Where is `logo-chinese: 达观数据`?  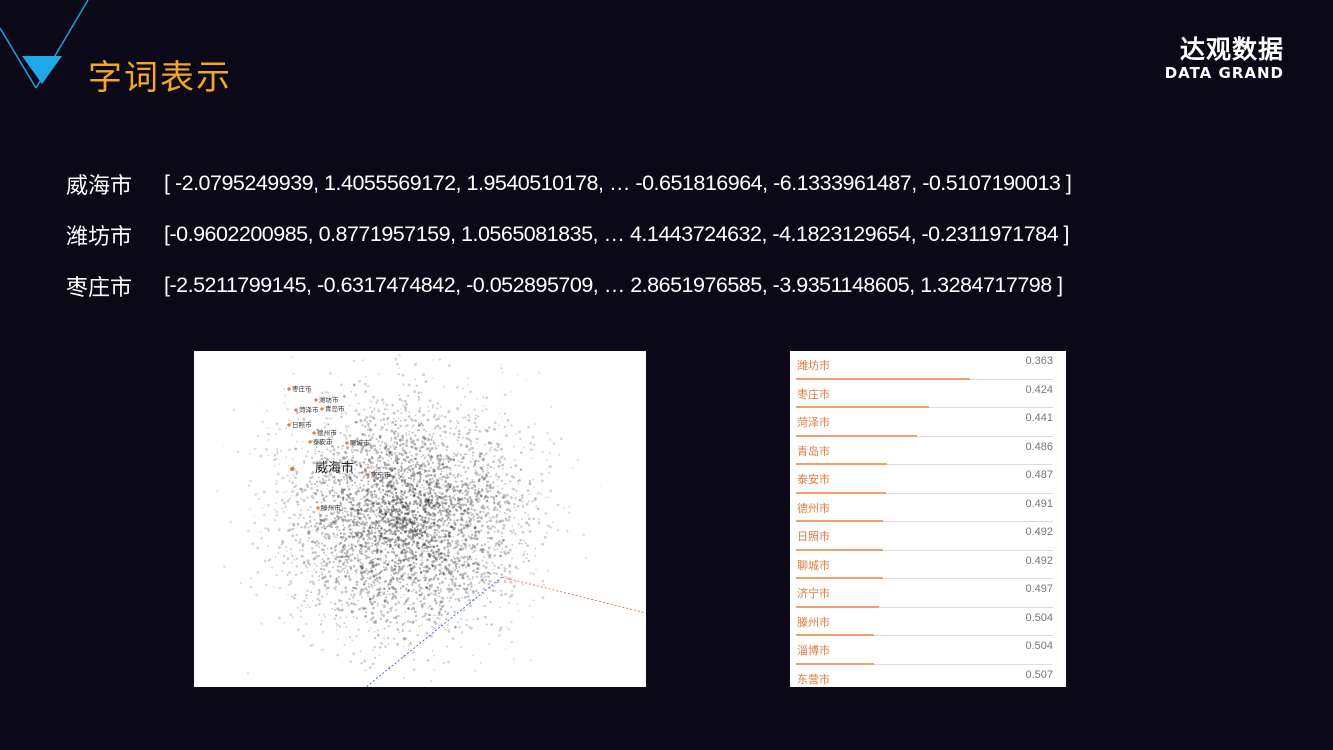 logo-chinese: 达观数据 is located at coordinates (1231, 49).